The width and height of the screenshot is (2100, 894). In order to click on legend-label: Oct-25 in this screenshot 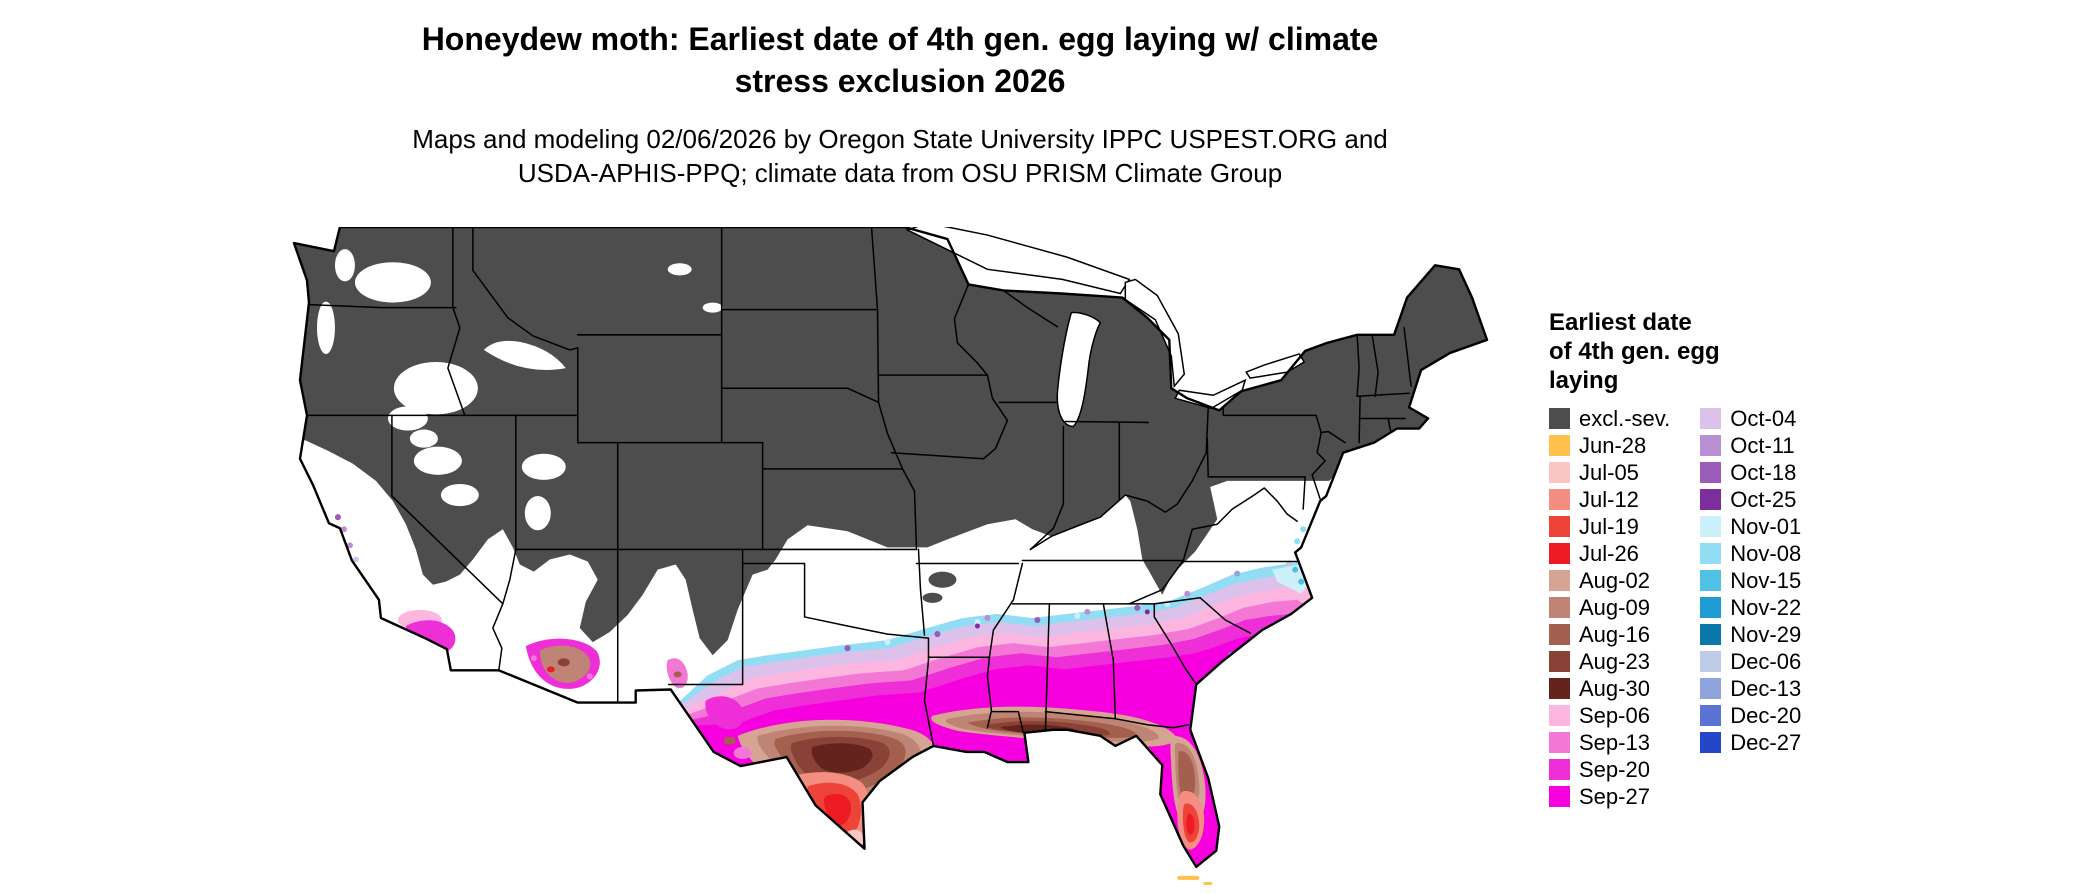, I will do `click(1763, 499)`.